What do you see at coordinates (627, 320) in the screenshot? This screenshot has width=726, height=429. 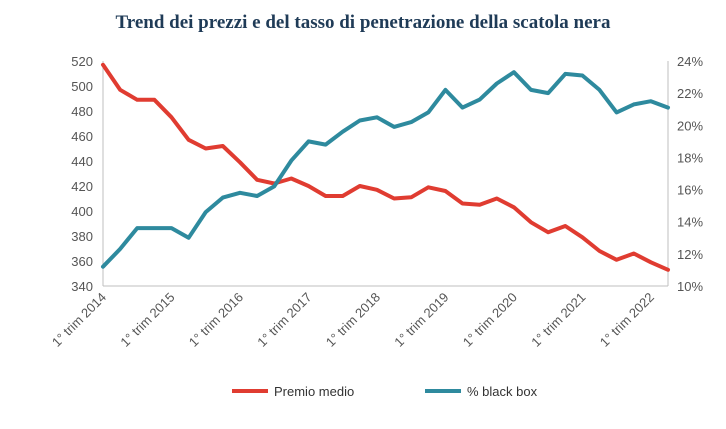 I see `x-tick-label: 1° trim 2022` at bounding box center [627, 320].